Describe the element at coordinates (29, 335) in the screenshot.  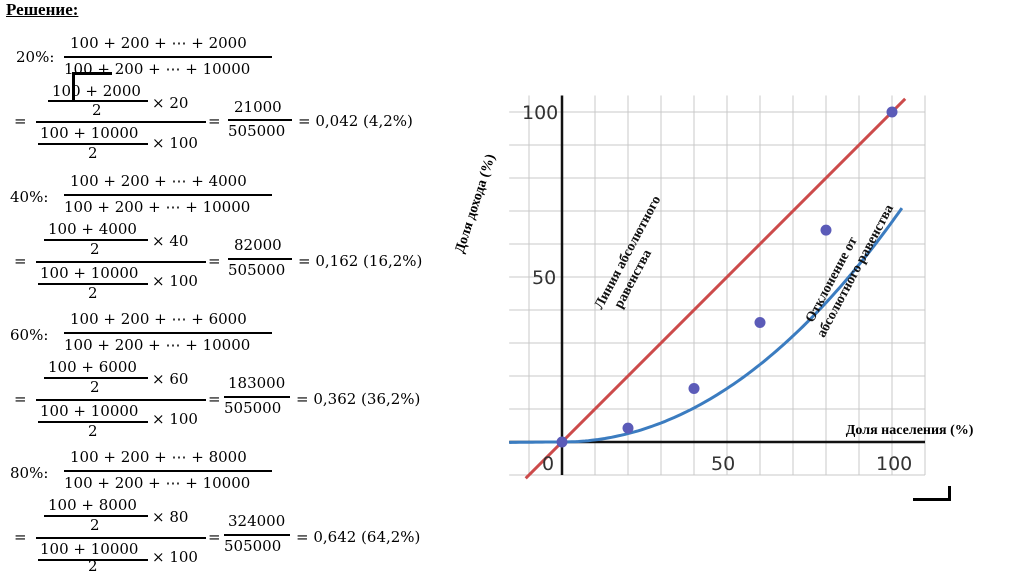
I see `percent-label: 60%:` at that location.